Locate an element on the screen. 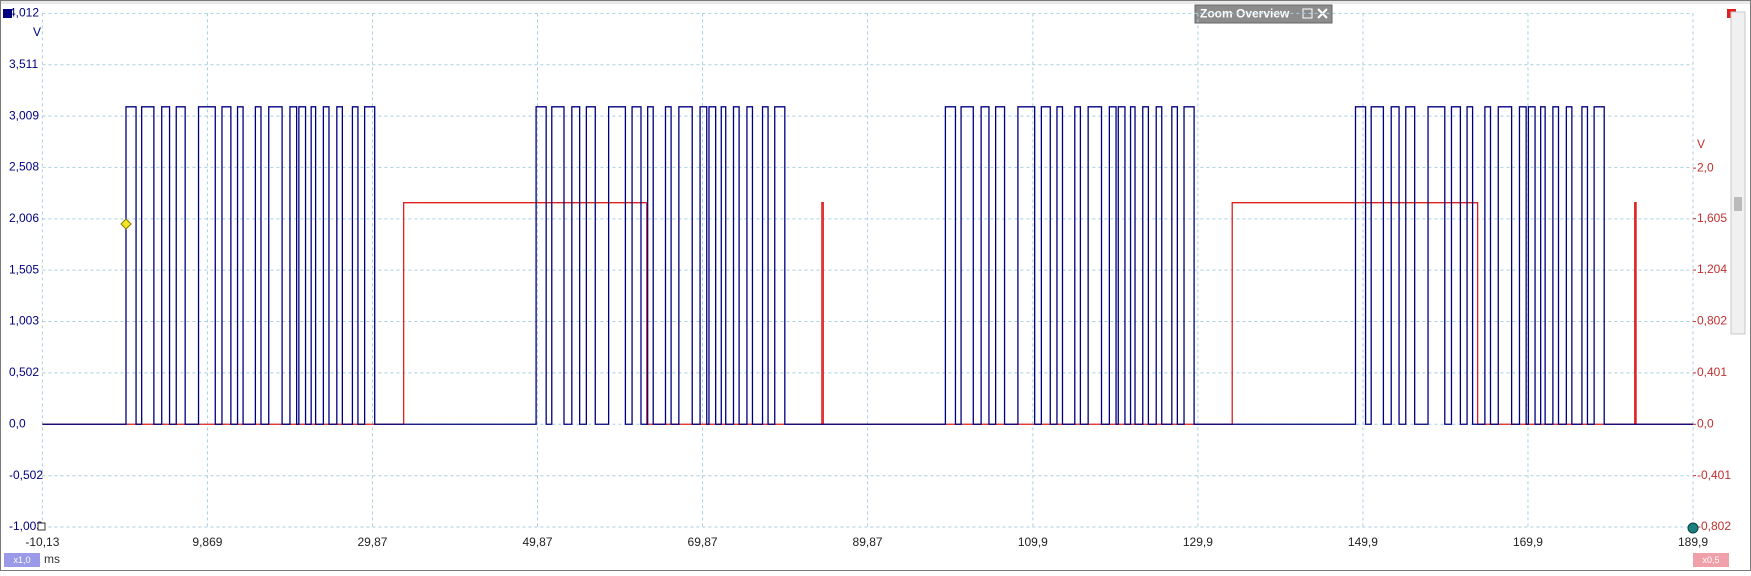 This screenshot has height=576, width=1751. y-tick-label: 2,006 is located at coordinates (24, 218).